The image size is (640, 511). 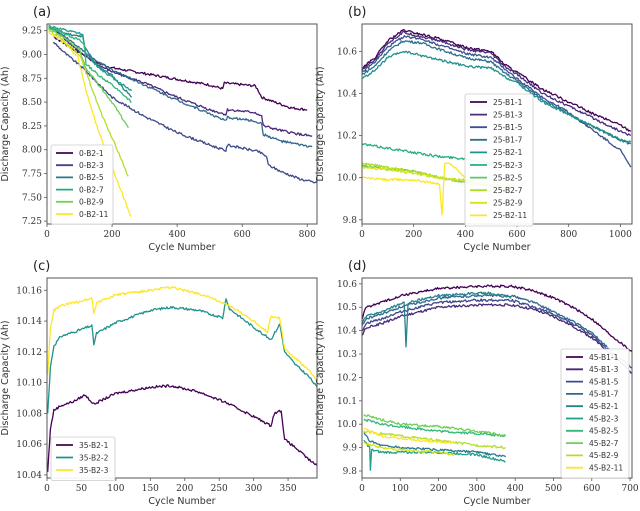 I want to click on y-tick-label: 8.75, so click(x=32, y=79).